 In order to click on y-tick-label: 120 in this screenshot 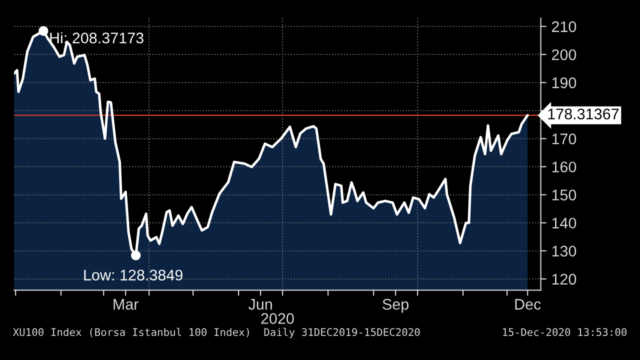, I will do `click(564, 279)`.